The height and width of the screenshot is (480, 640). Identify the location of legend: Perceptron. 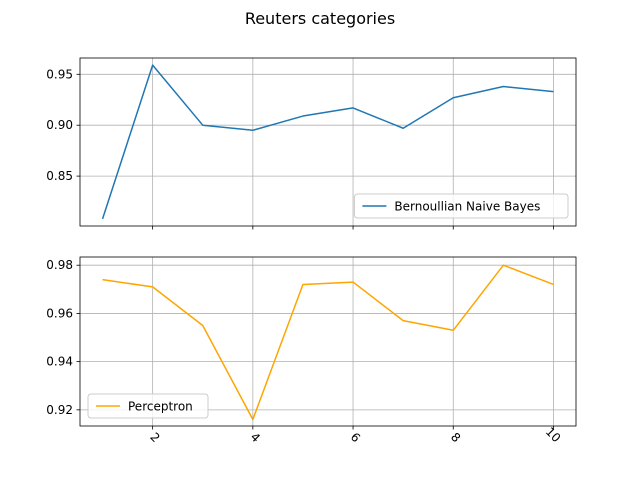
(148, 406).